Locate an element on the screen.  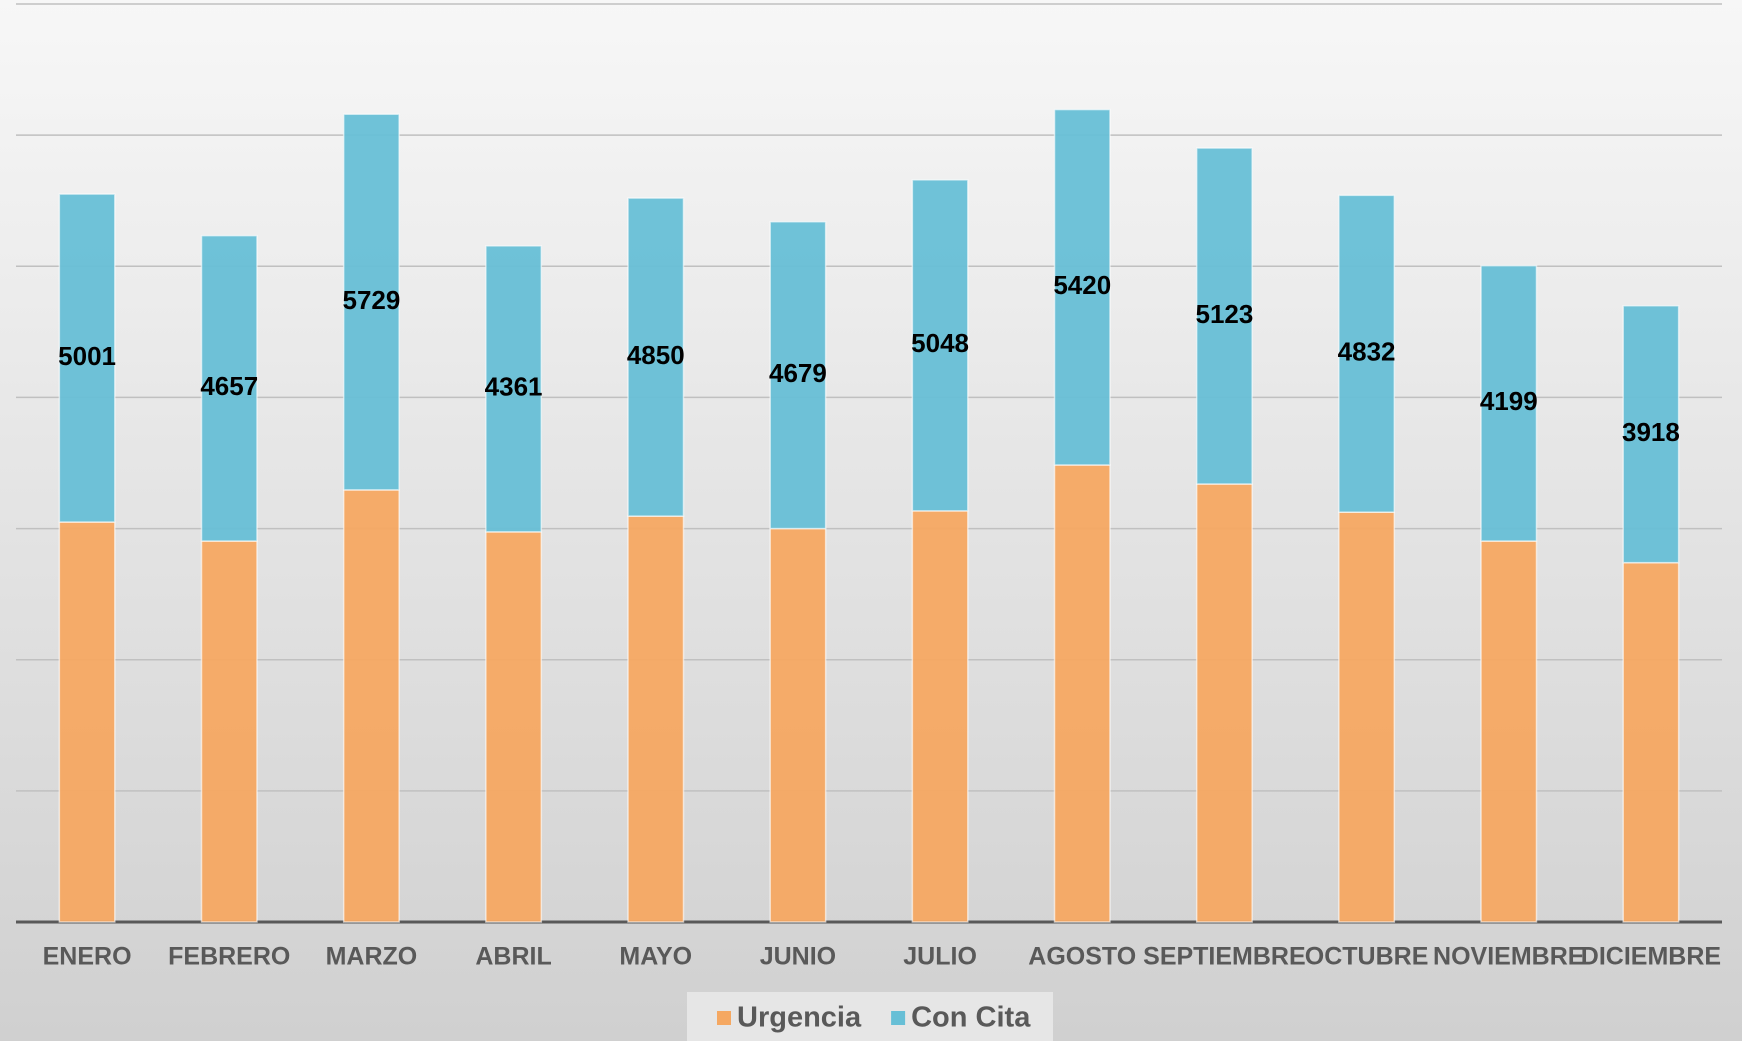
legend-box is located at coordinates (870, 1016).